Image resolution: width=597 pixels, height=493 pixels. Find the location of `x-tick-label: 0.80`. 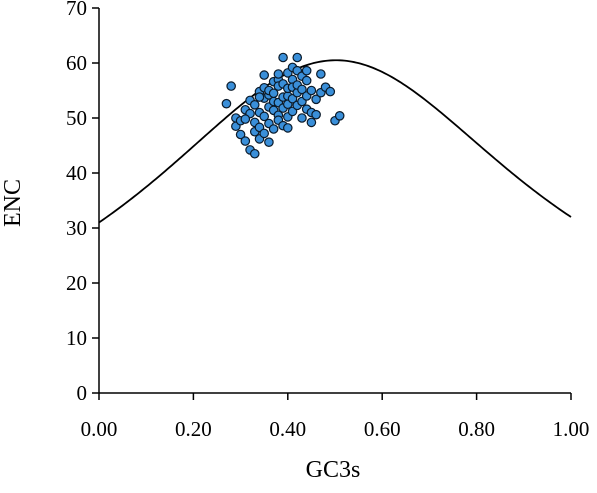

x-tick-label: 0.80 is located at coordinates (476, 429).